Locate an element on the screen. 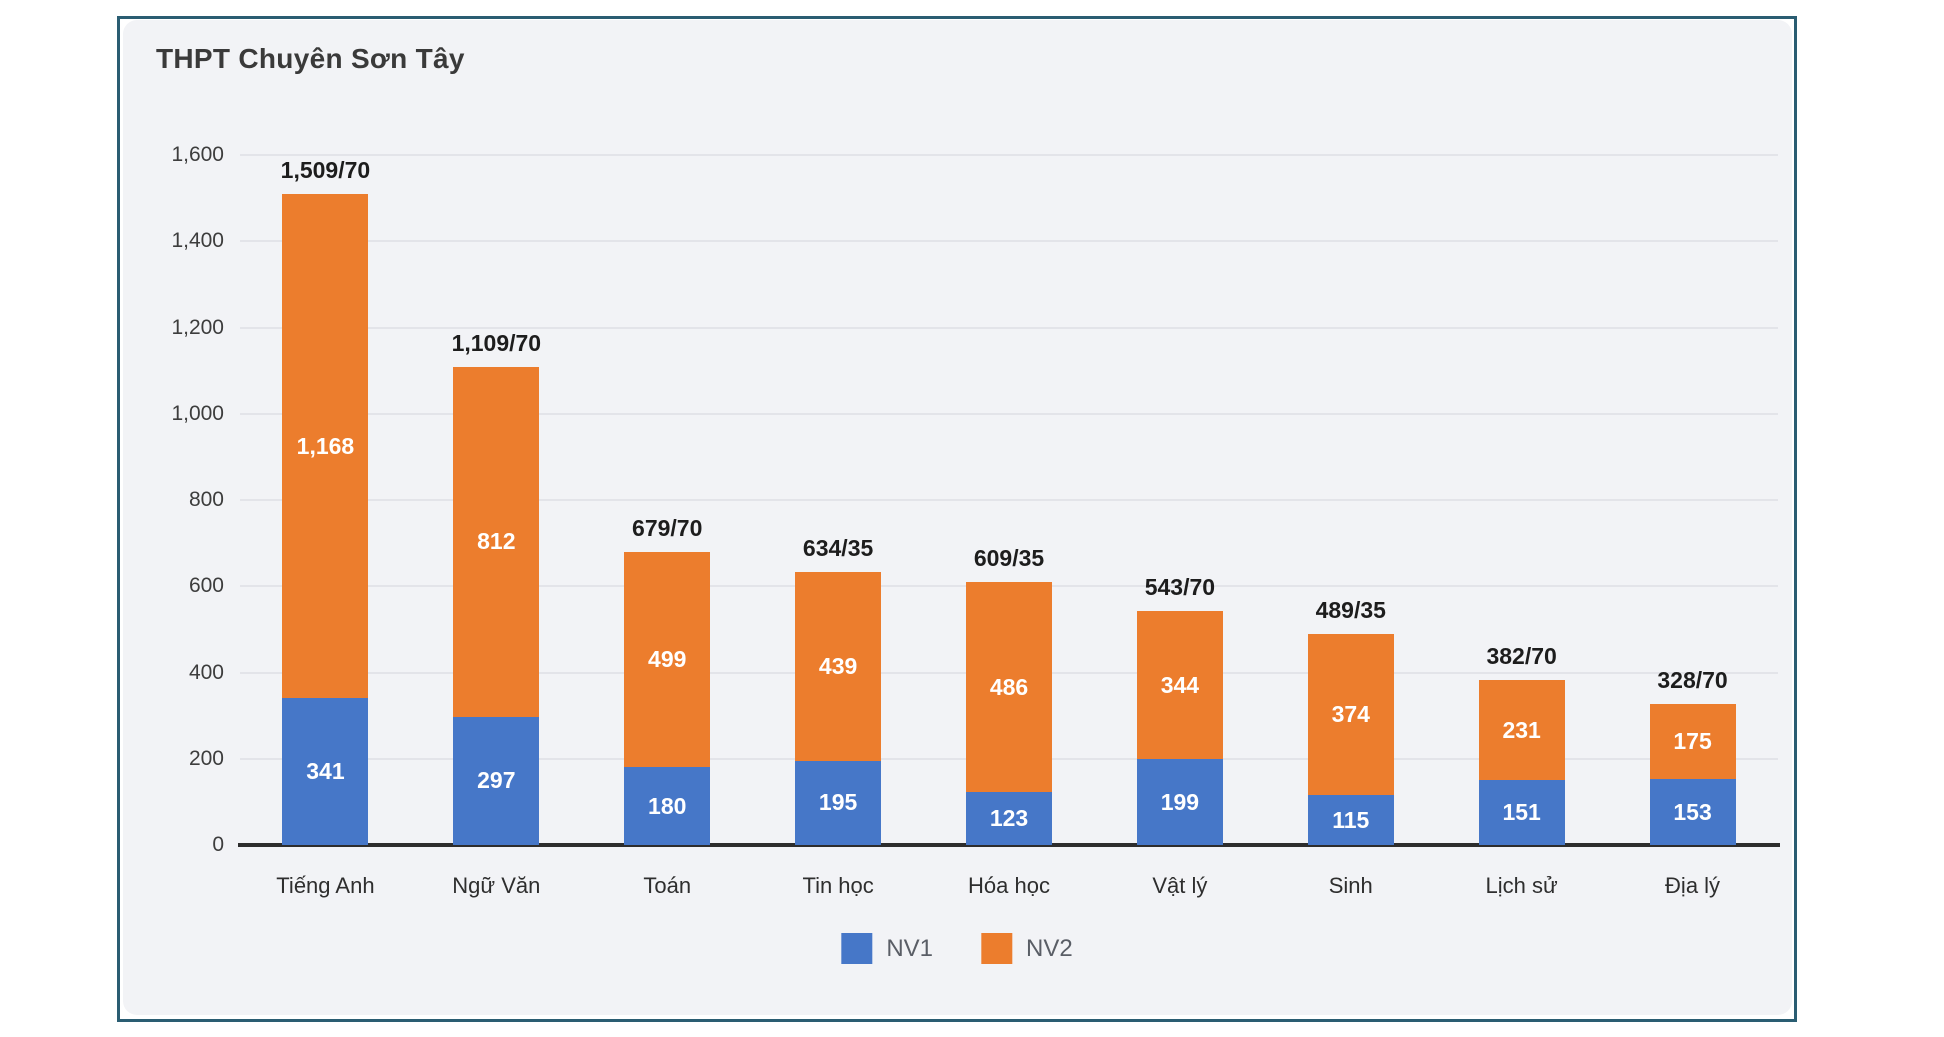 The image size is (1944, 1037). bar-total-label: 634/35 is located at coordinates (838, 547).